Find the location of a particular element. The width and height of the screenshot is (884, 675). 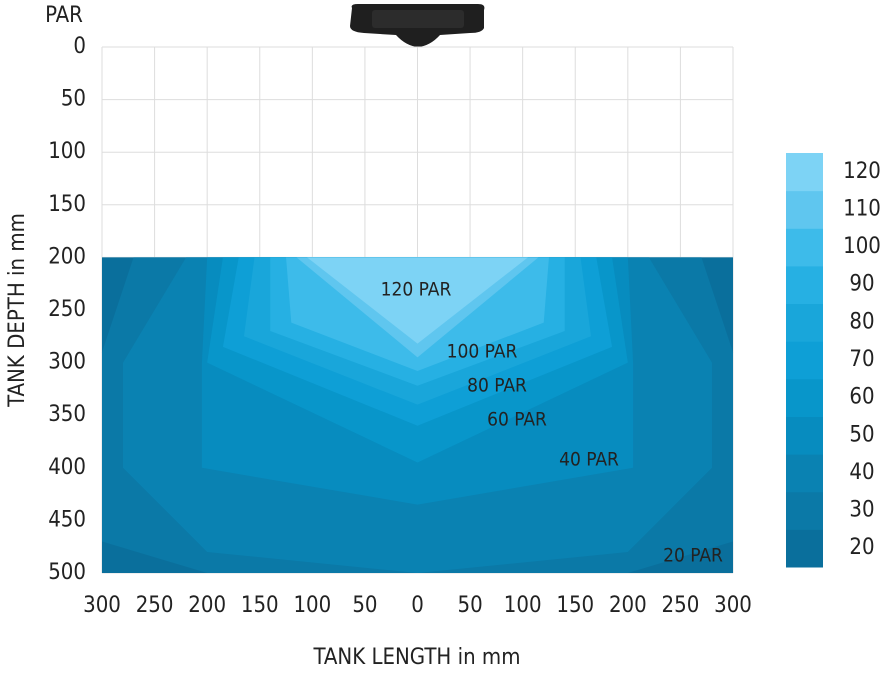

y-tick-label: 200 is located at coordinates (67, 256).